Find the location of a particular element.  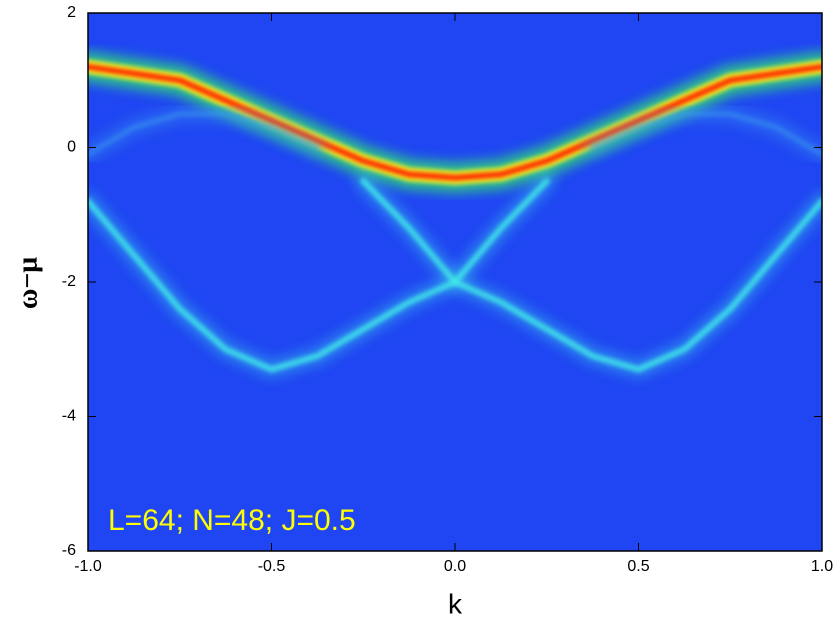

y-tick-label: 2 is located at coordinates (71, 12).